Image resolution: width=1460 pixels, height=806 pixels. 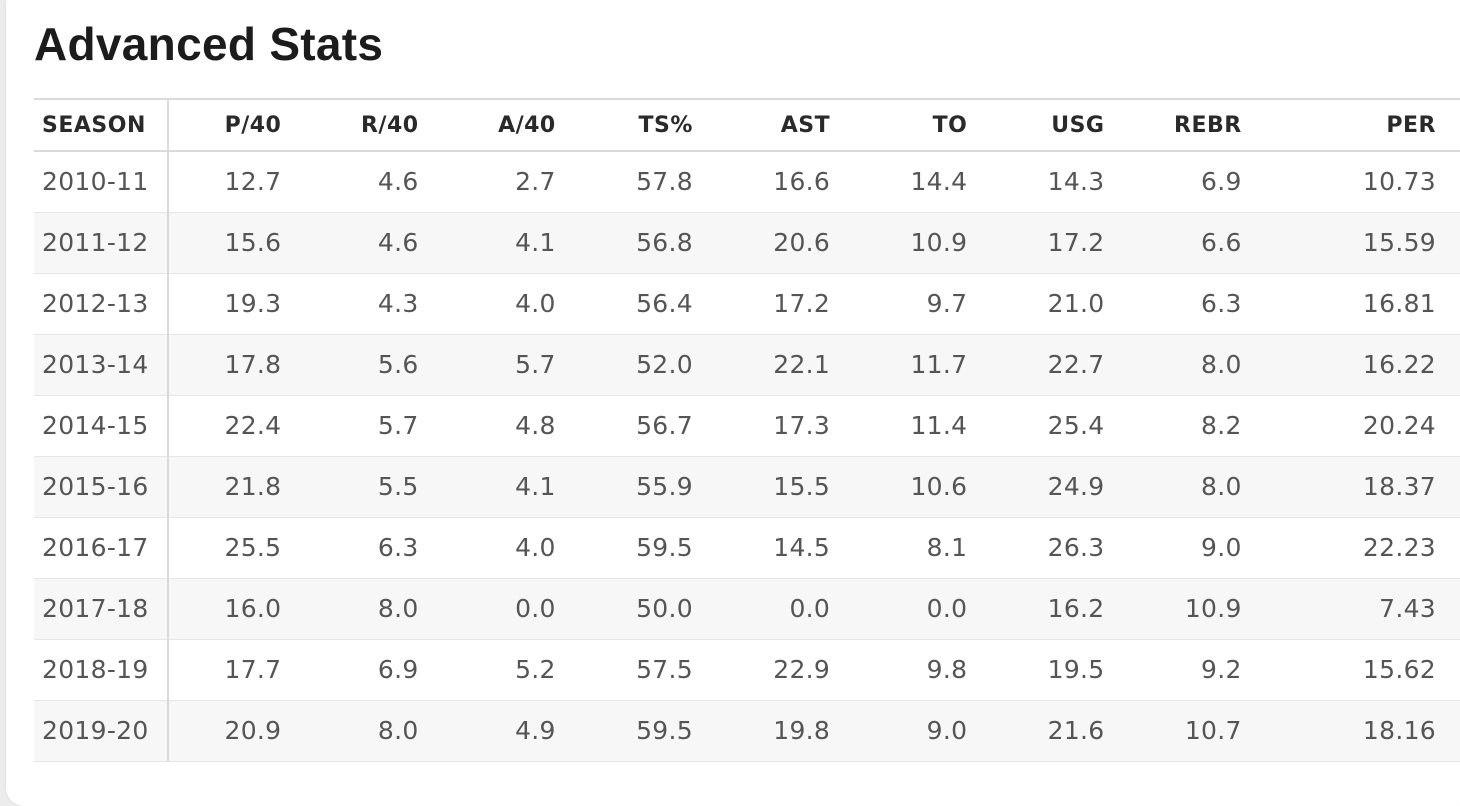 What do you see at coordinates (374, 670) in the screenshot?
I see `stat-cell: 6.9` at bounding box center [374, 670].